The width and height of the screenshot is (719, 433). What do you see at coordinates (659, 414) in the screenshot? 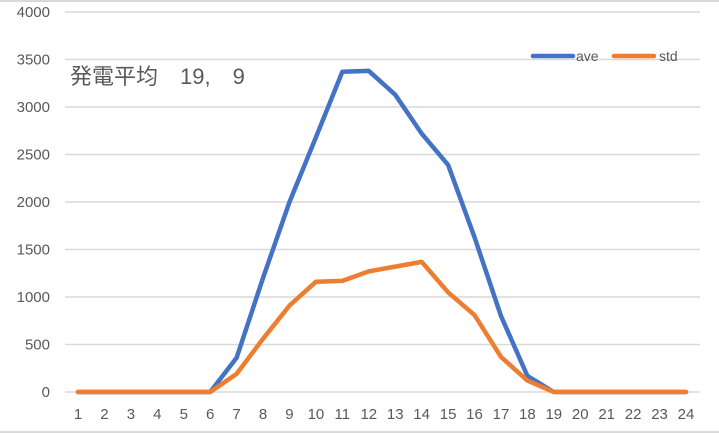
I see `x-tick-label: 23` at bounding box center [659, 414].